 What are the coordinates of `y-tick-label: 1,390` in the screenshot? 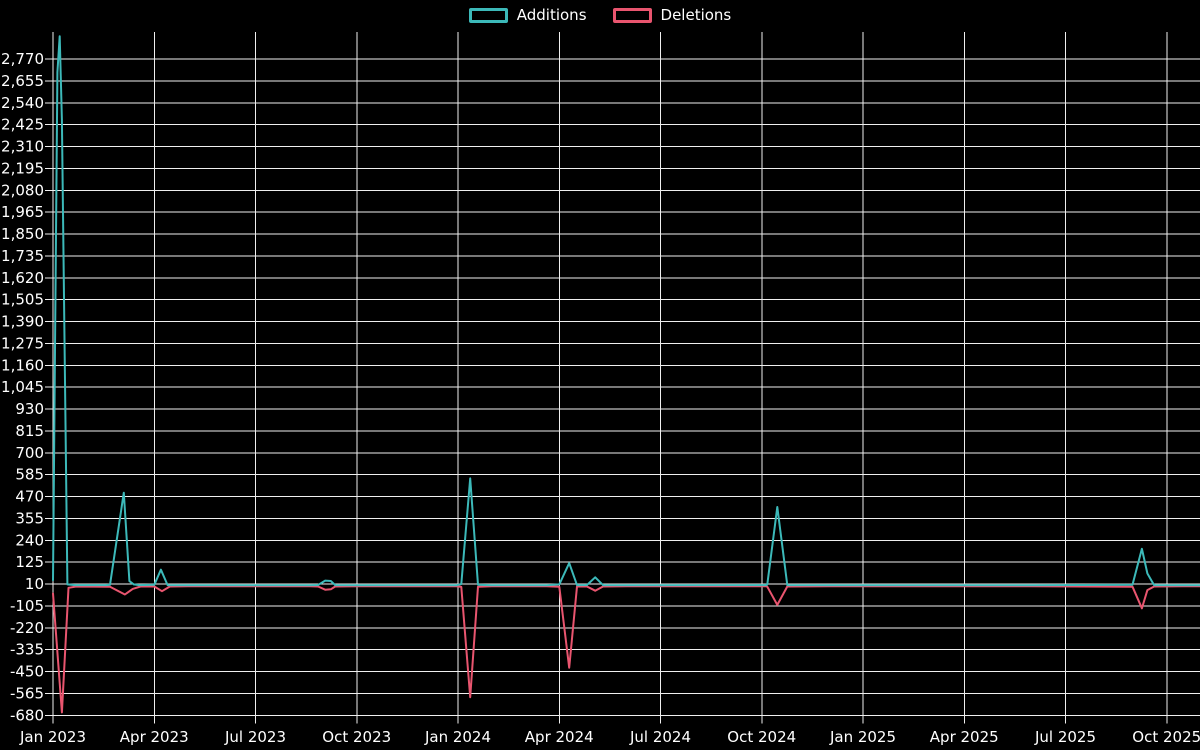 It's located at (22, 322).